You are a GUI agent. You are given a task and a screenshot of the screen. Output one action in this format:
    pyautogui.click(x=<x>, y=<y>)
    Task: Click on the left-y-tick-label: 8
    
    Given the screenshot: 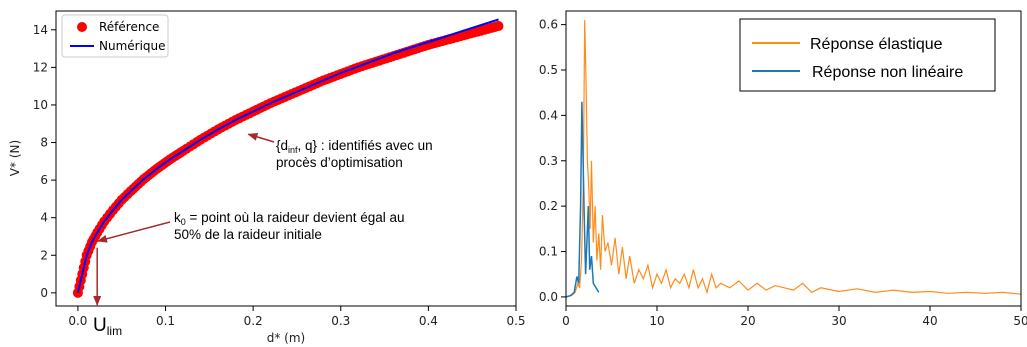 What is the action you would take?
    pyautogui.click(x=44, y=143)
    